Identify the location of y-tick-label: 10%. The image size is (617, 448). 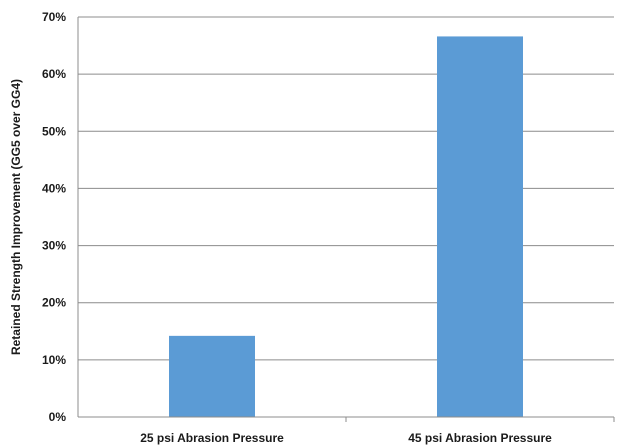
(54, 360).